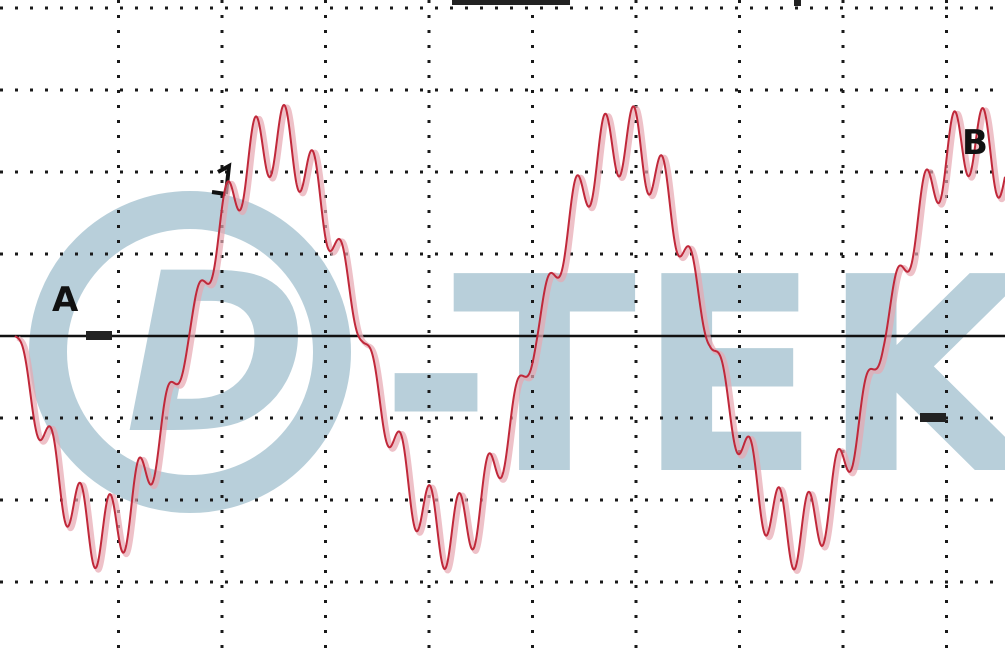  What do you see at coordinates (933, 417) in the screenshot?
I see `ground-marker-right` at bounding box center [933, 417].